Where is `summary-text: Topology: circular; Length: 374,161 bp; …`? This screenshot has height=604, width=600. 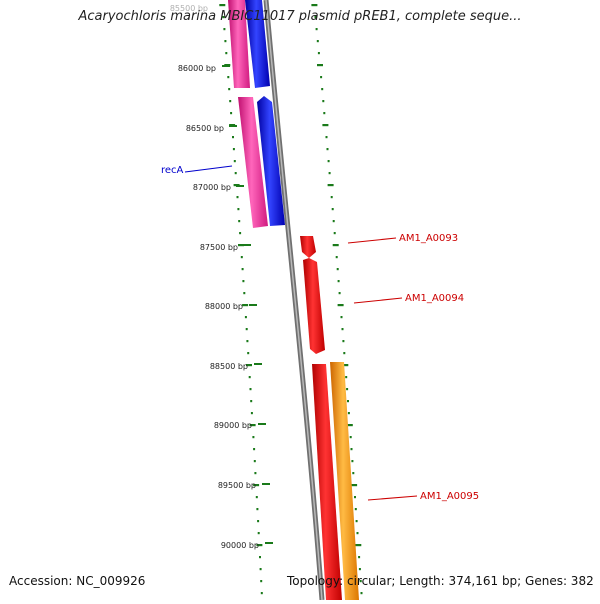
summary-text: Topology: circular; Length: 374,161 bp; … is located at coordinates (440, 581).